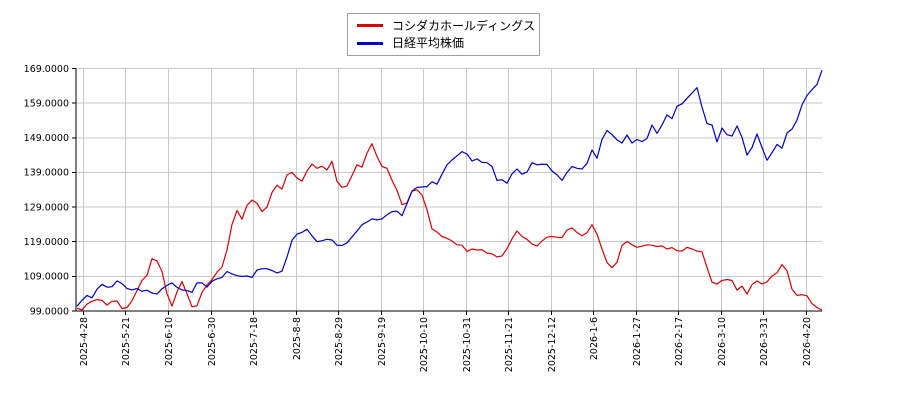 The width and height of the screenshot is (900, 400). What do you see at coordinates (370, 43) in the screenshot?
I see `nikkei-line-swatch` at bounding box center [370, 43].